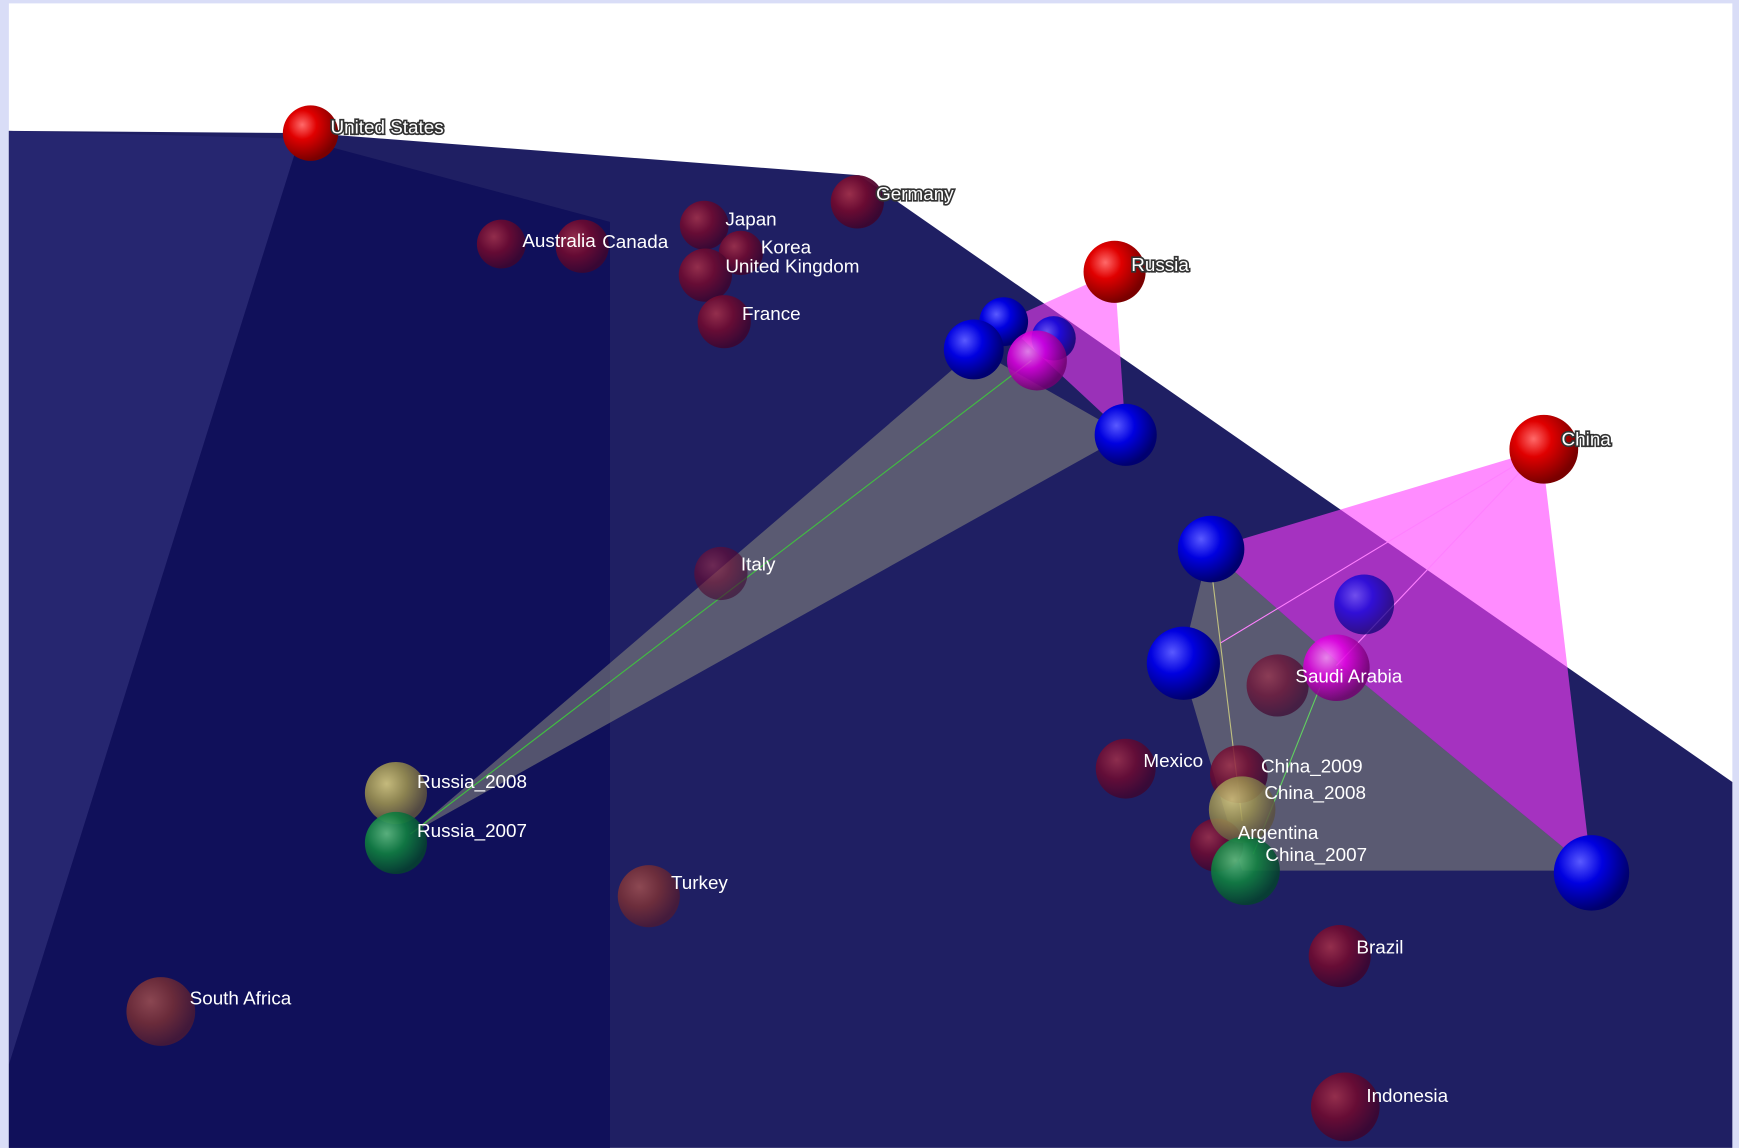  I want to click on node-label: Argentina, so click(1278, 832).